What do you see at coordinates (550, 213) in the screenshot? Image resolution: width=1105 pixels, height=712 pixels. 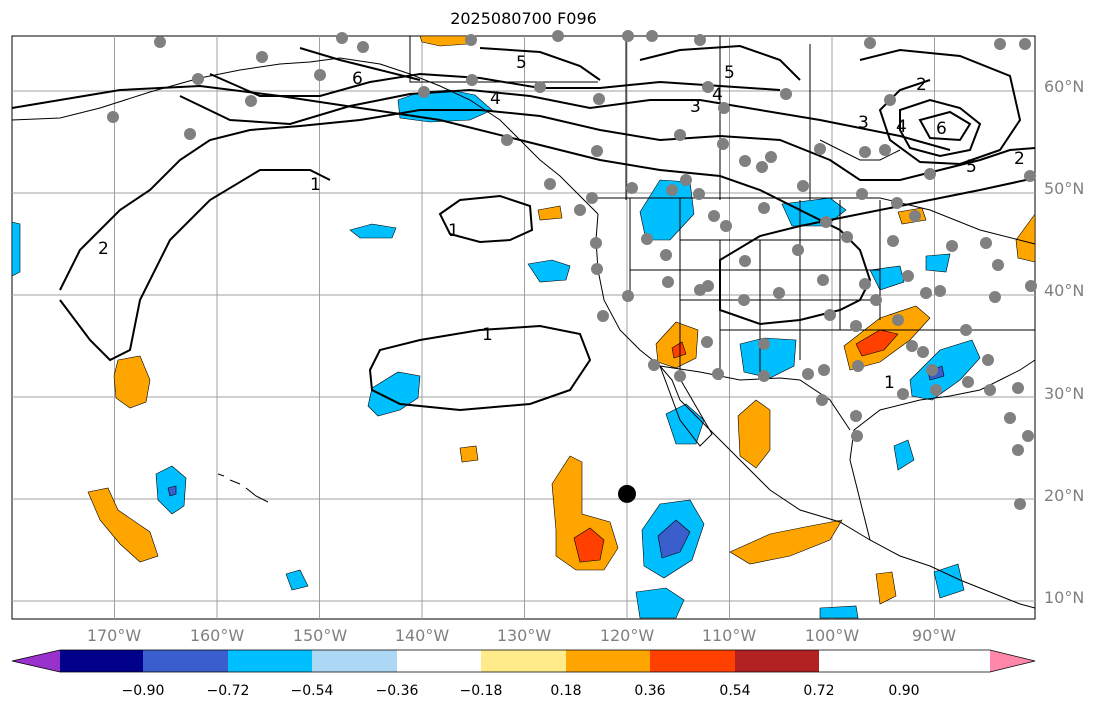 I see `shade-orange-small` at bounding box center [550, 213].